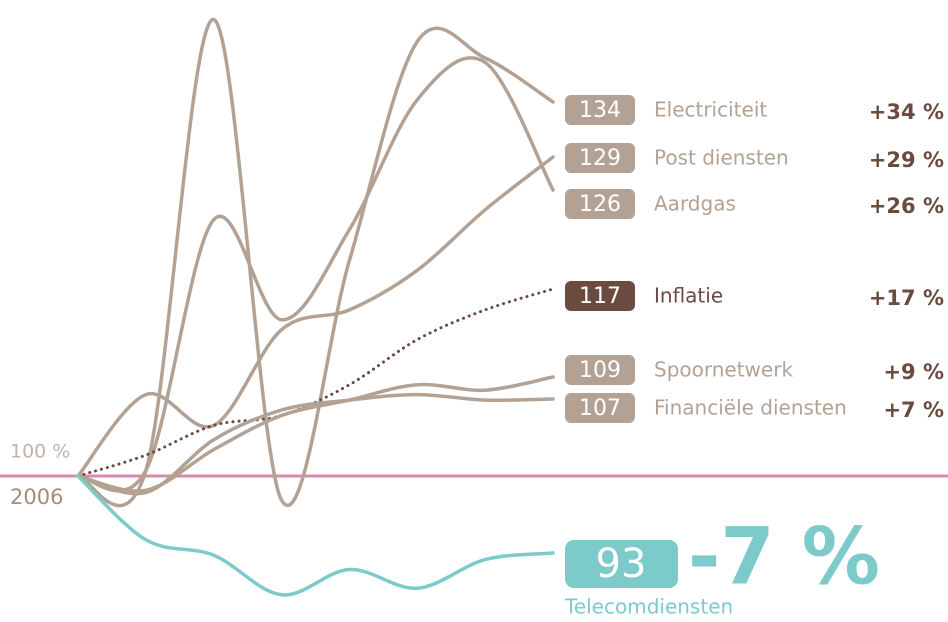 The width and height of the screenshot is (948, 622). What do you see at coordinates (710, 110) in the screenshot?
I see `legend-label: Electriciteit` at bounding box center [710, 110].